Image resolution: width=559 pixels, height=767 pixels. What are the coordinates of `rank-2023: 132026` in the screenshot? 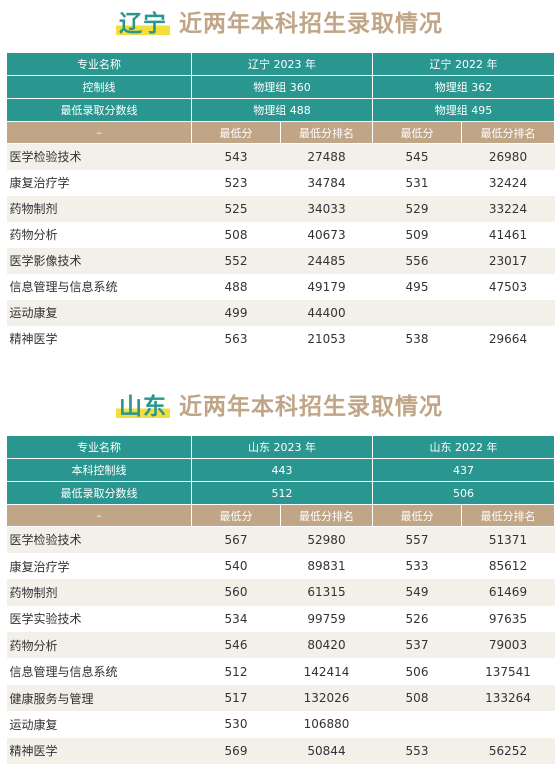 It's located at (326, 698).